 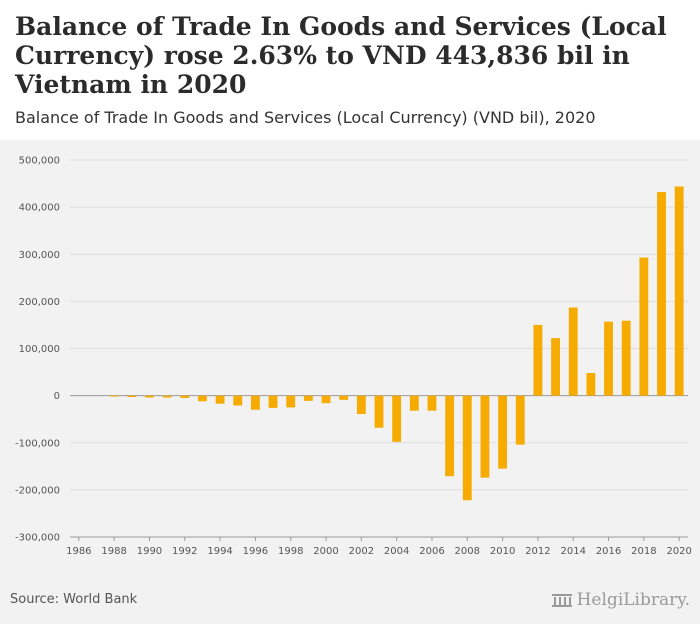 I want to click on y-tick-label: 100,000, so click(x=39, y=349).